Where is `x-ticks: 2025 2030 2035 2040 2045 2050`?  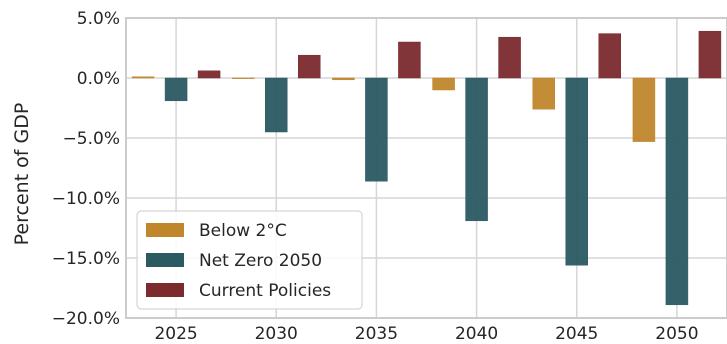
x-ticks: 2025 2030 2035 2040 2045 2050 is located at coordinates (426, 334).